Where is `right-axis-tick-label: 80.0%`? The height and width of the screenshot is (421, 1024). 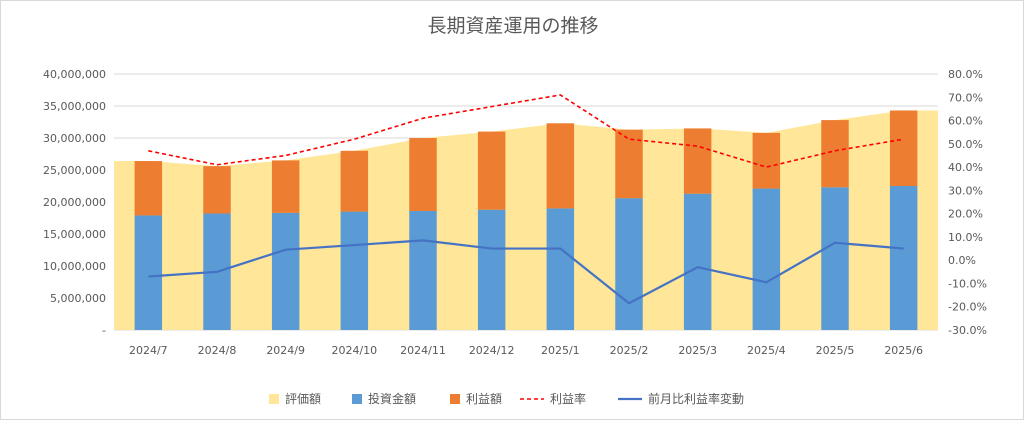 right-axis-tick-label: 80.0% is located at coordinates (965, 74).